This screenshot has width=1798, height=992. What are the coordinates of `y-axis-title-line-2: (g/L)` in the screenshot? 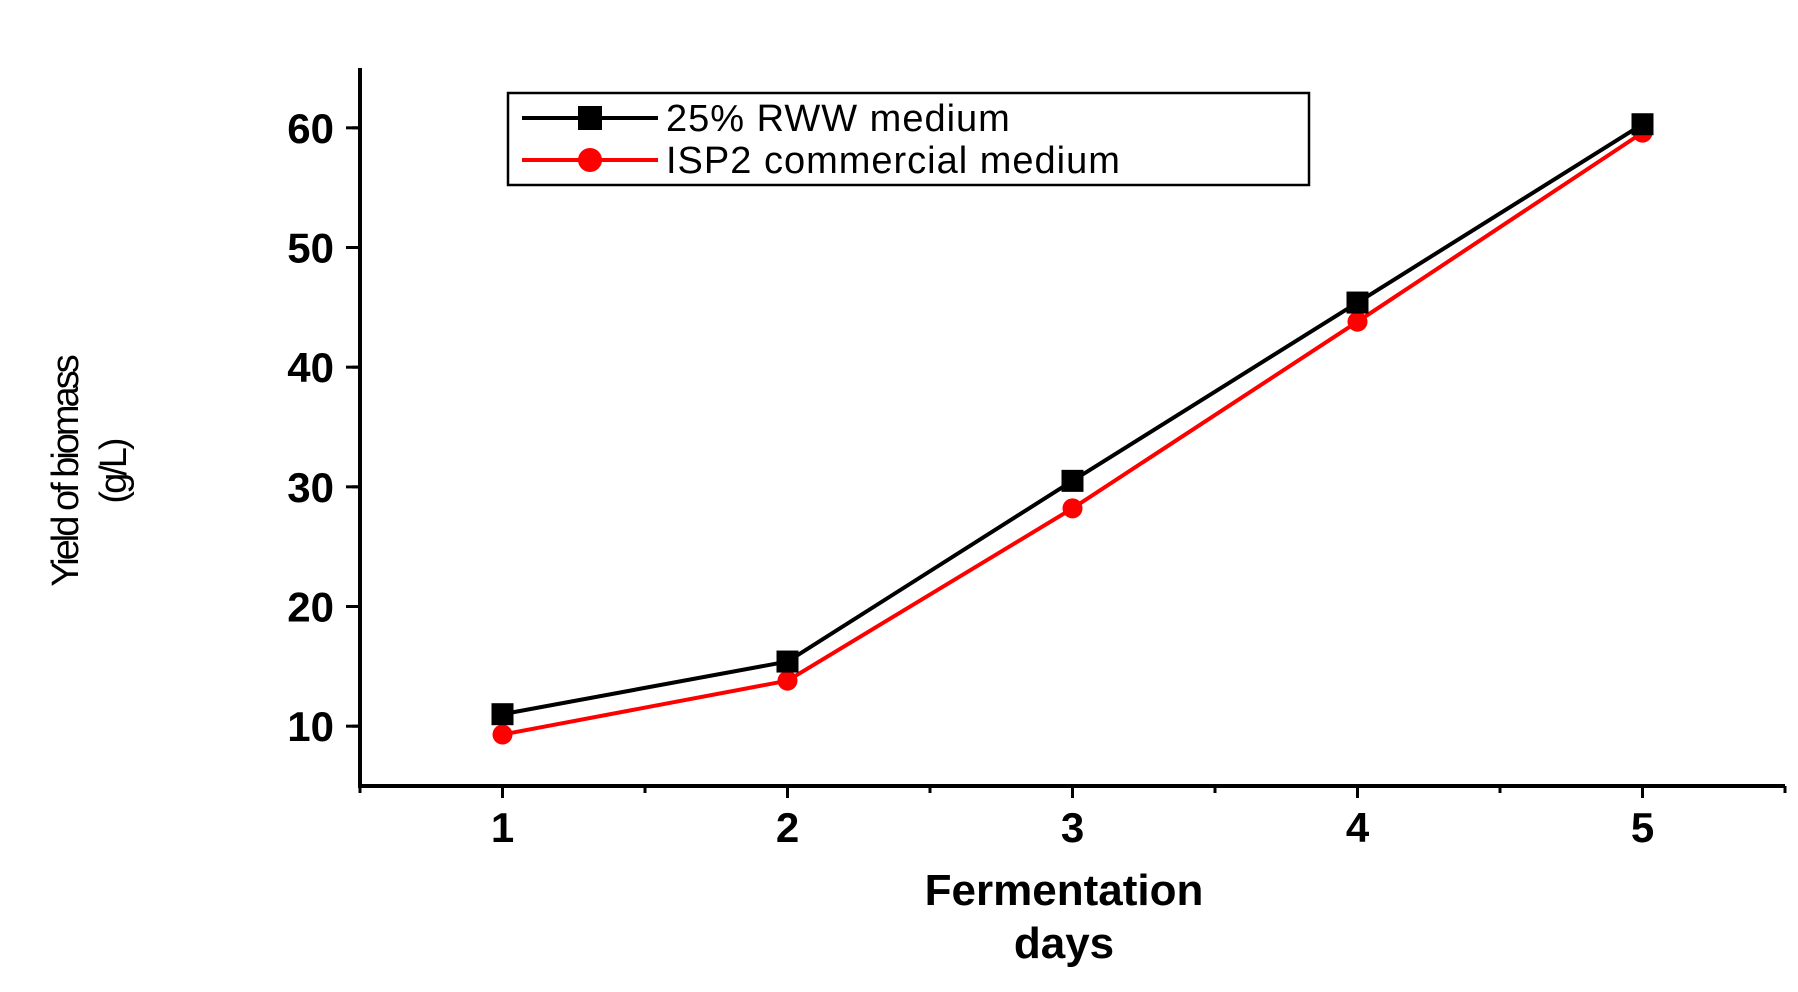 It's located at (114, 471).